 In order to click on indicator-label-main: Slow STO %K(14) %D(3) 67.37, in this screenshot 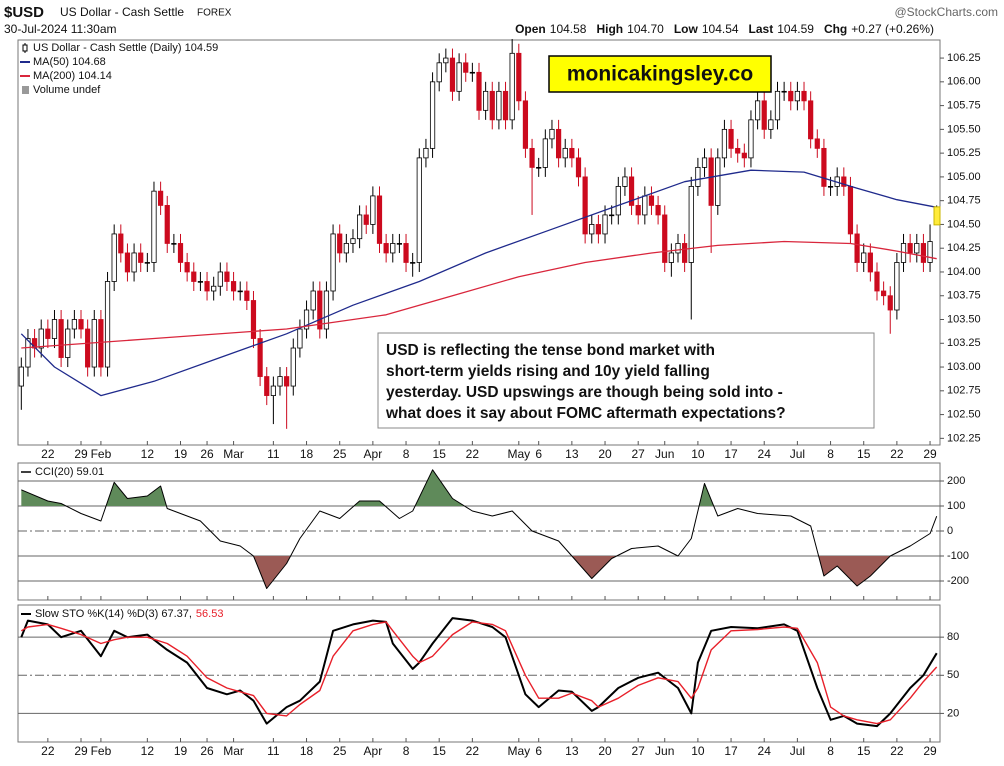, I will do `click(113, 614)`.